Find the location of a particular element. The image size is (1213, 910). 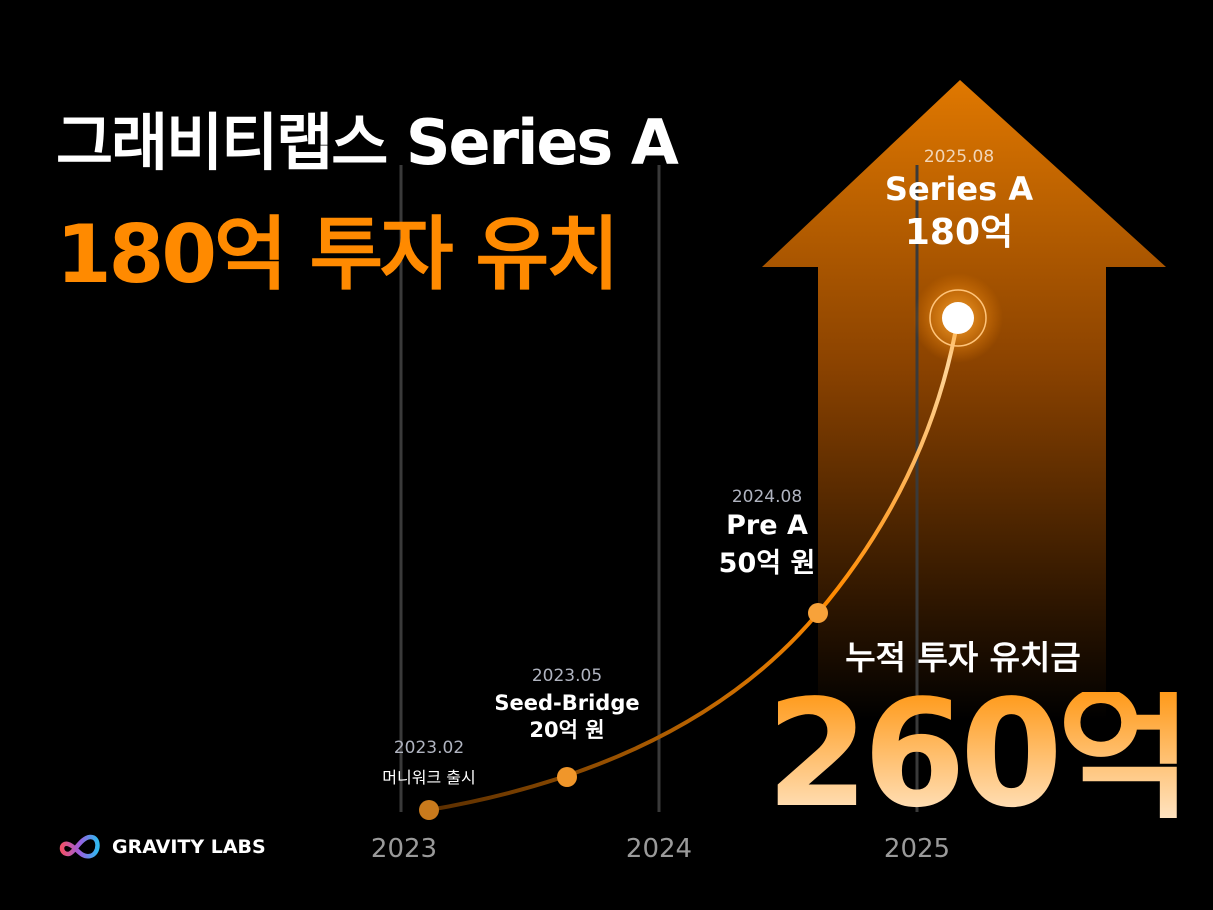

milestone-date: 2025.08 is located at coordinates (959, 157).